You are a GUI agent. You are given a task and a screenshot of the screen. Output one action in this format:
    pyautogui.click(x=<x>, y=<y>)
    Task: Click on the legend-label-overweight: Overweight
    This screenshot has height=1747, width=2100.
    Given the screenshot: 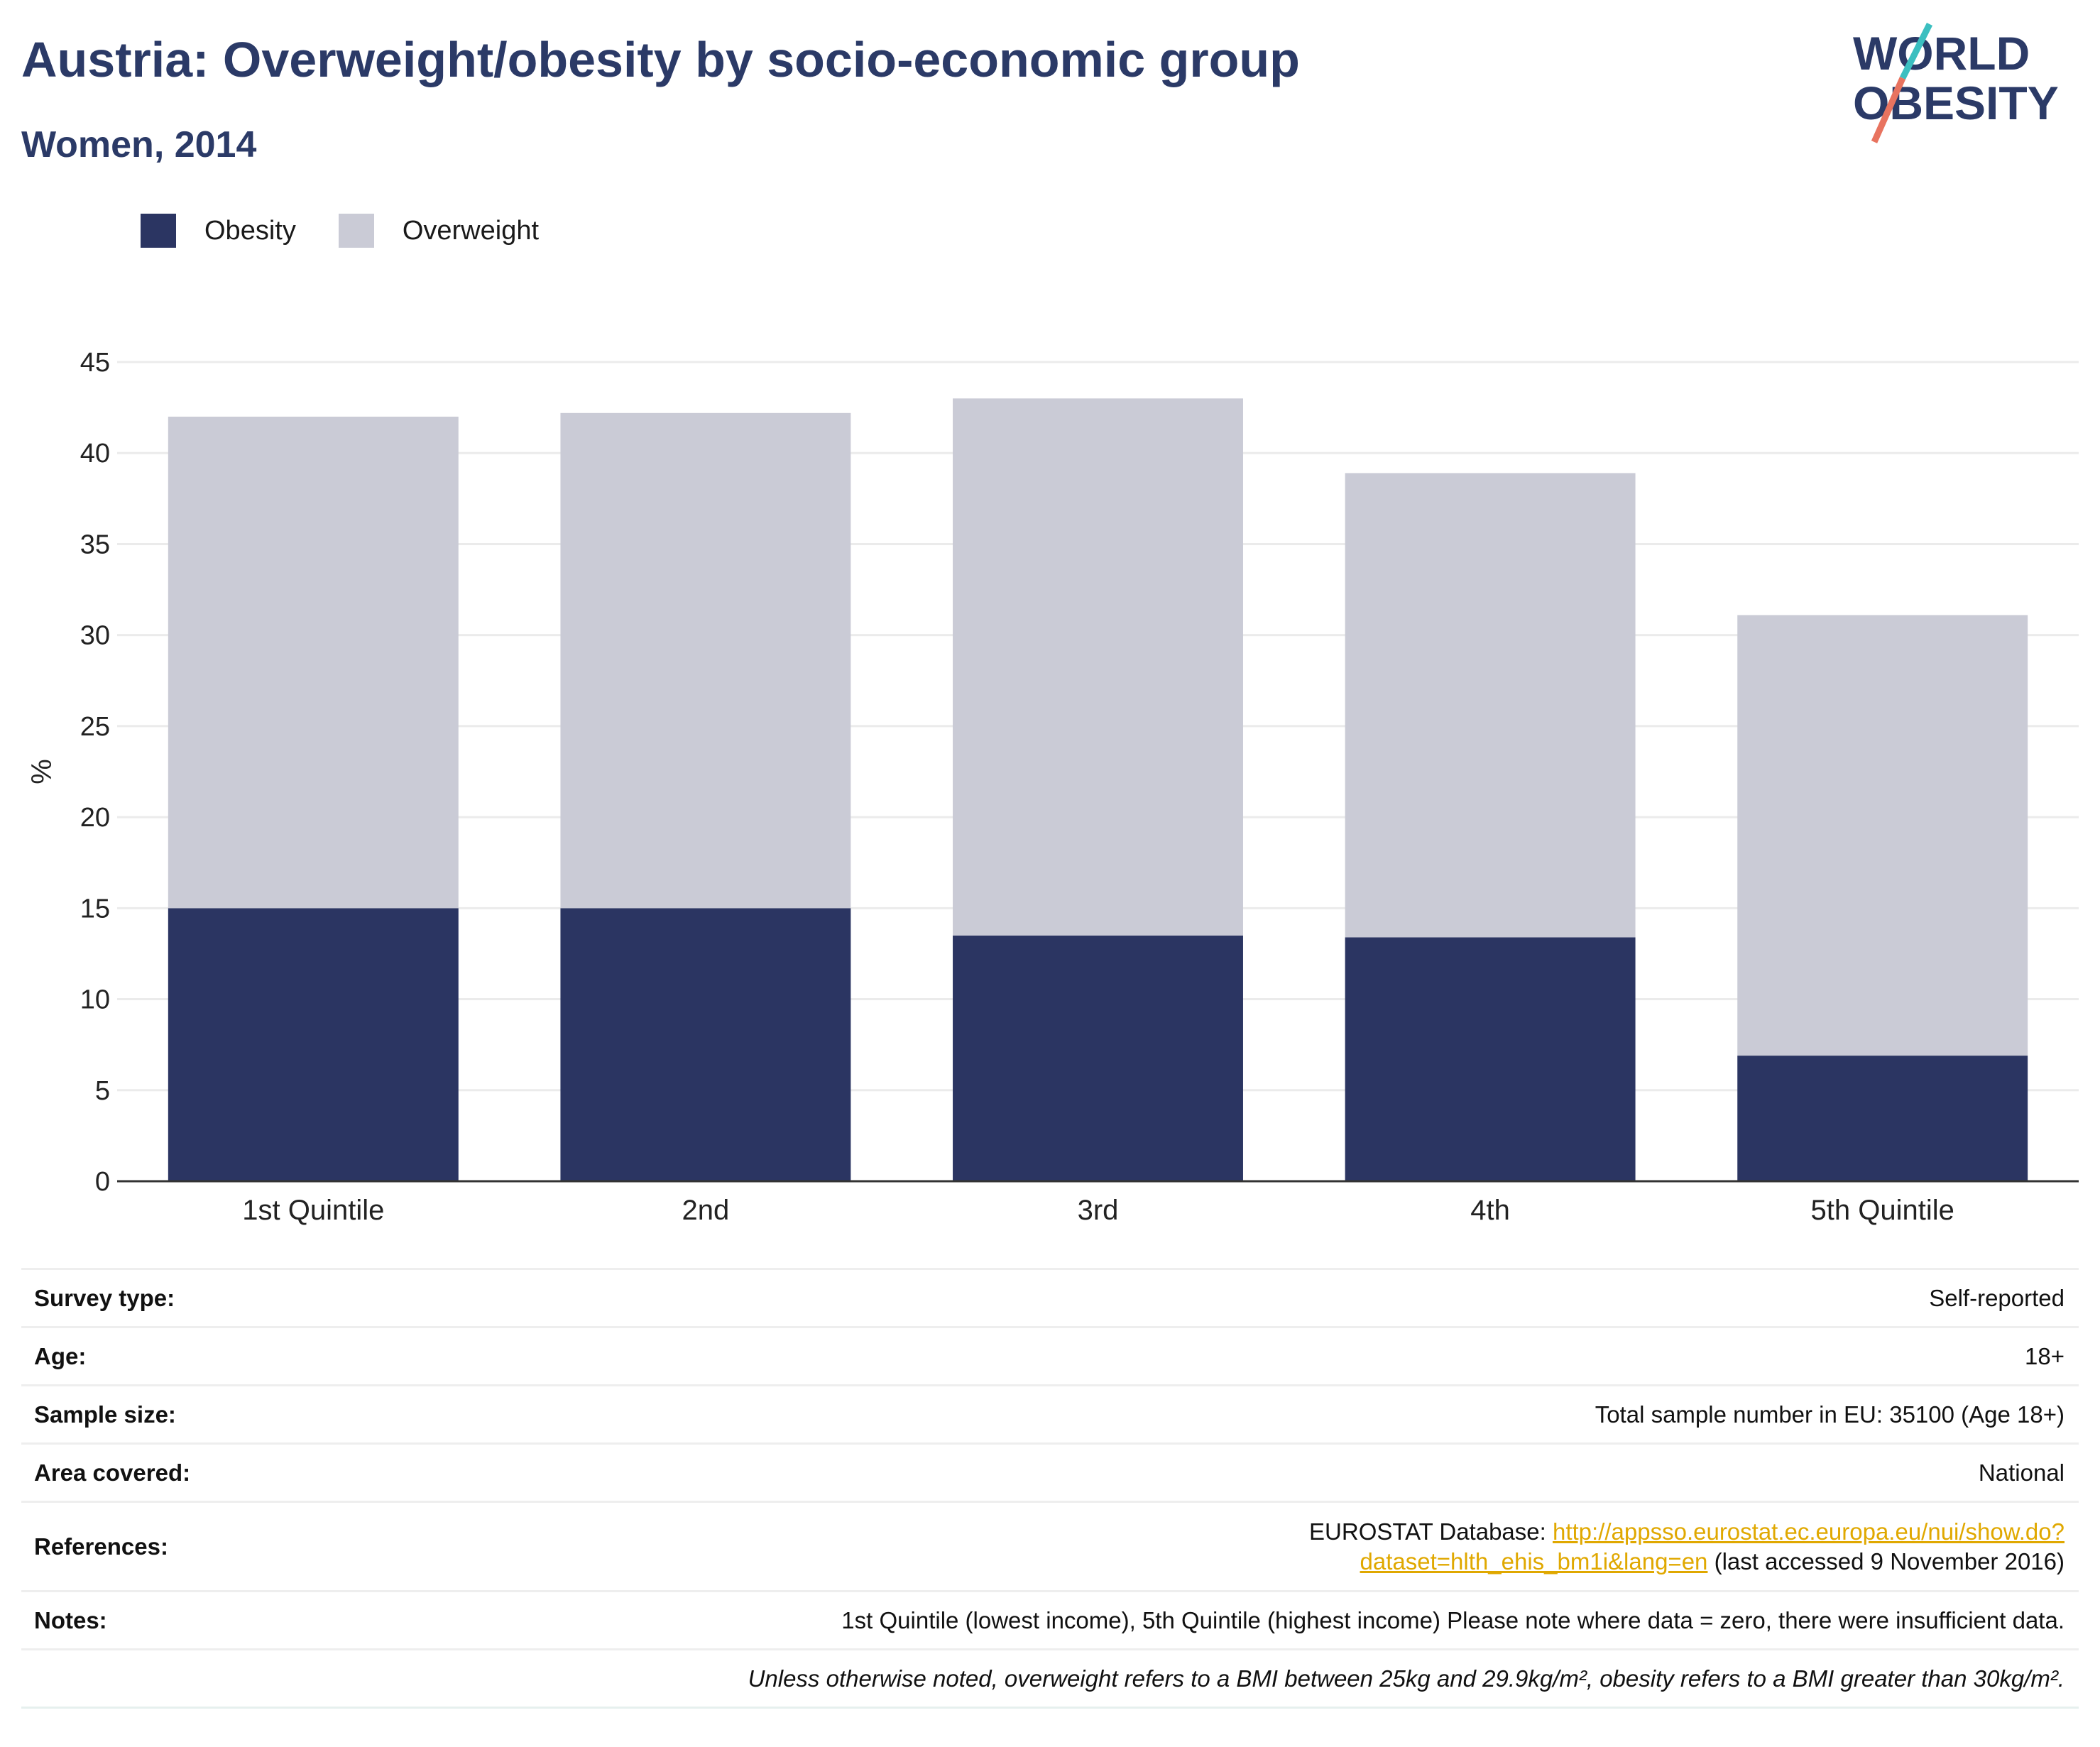 What is the action you would take?
    pyautogui.click(x=471, y=230)
    